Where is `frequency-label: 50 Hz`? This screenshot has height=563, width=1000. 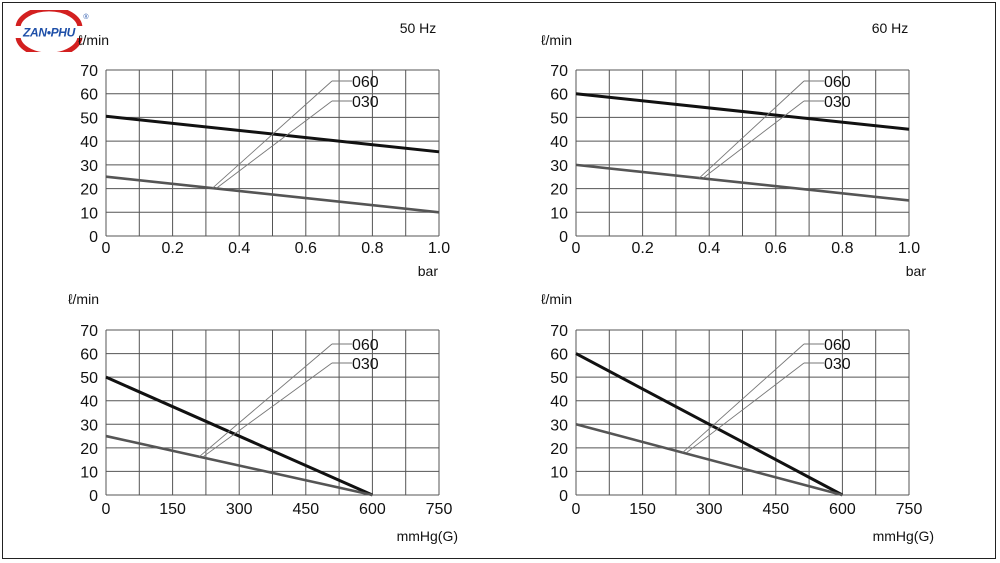
frequency-label: 50 Hz is located at coordinates (418, 28).